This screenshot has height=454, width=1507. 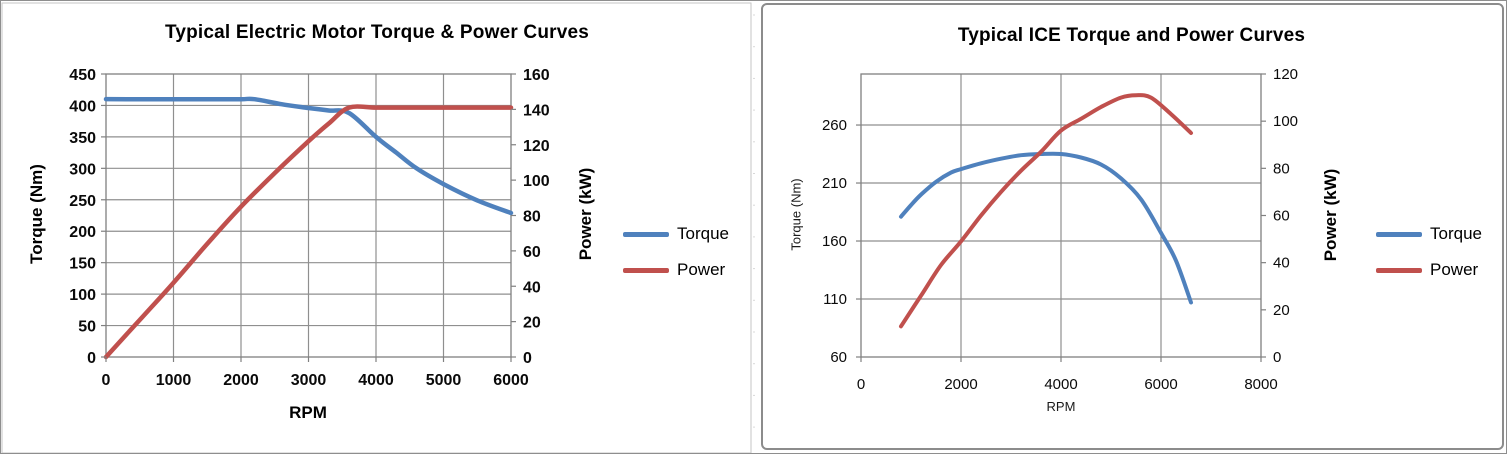 I want to click on y-left-tick-label: 300, so click(x=82, y=169).